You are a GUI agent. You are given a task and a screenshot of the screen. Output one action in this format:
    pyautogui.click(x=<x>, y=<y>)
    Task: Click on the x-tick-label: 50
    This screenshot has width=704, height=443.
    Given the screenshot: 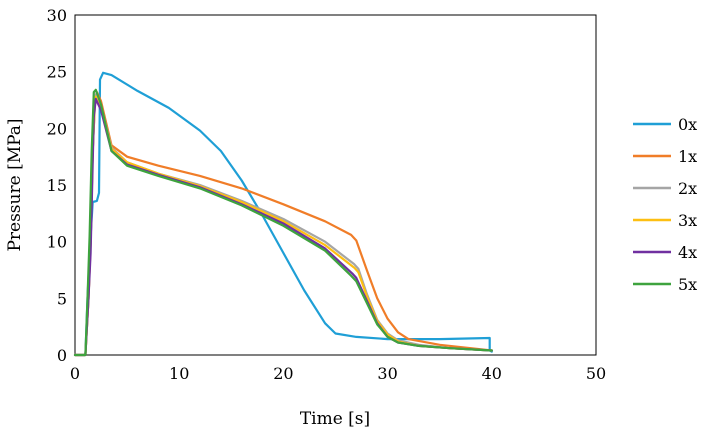 What is the action you would take?
    pyautogui.click(x=596, y=373)
    